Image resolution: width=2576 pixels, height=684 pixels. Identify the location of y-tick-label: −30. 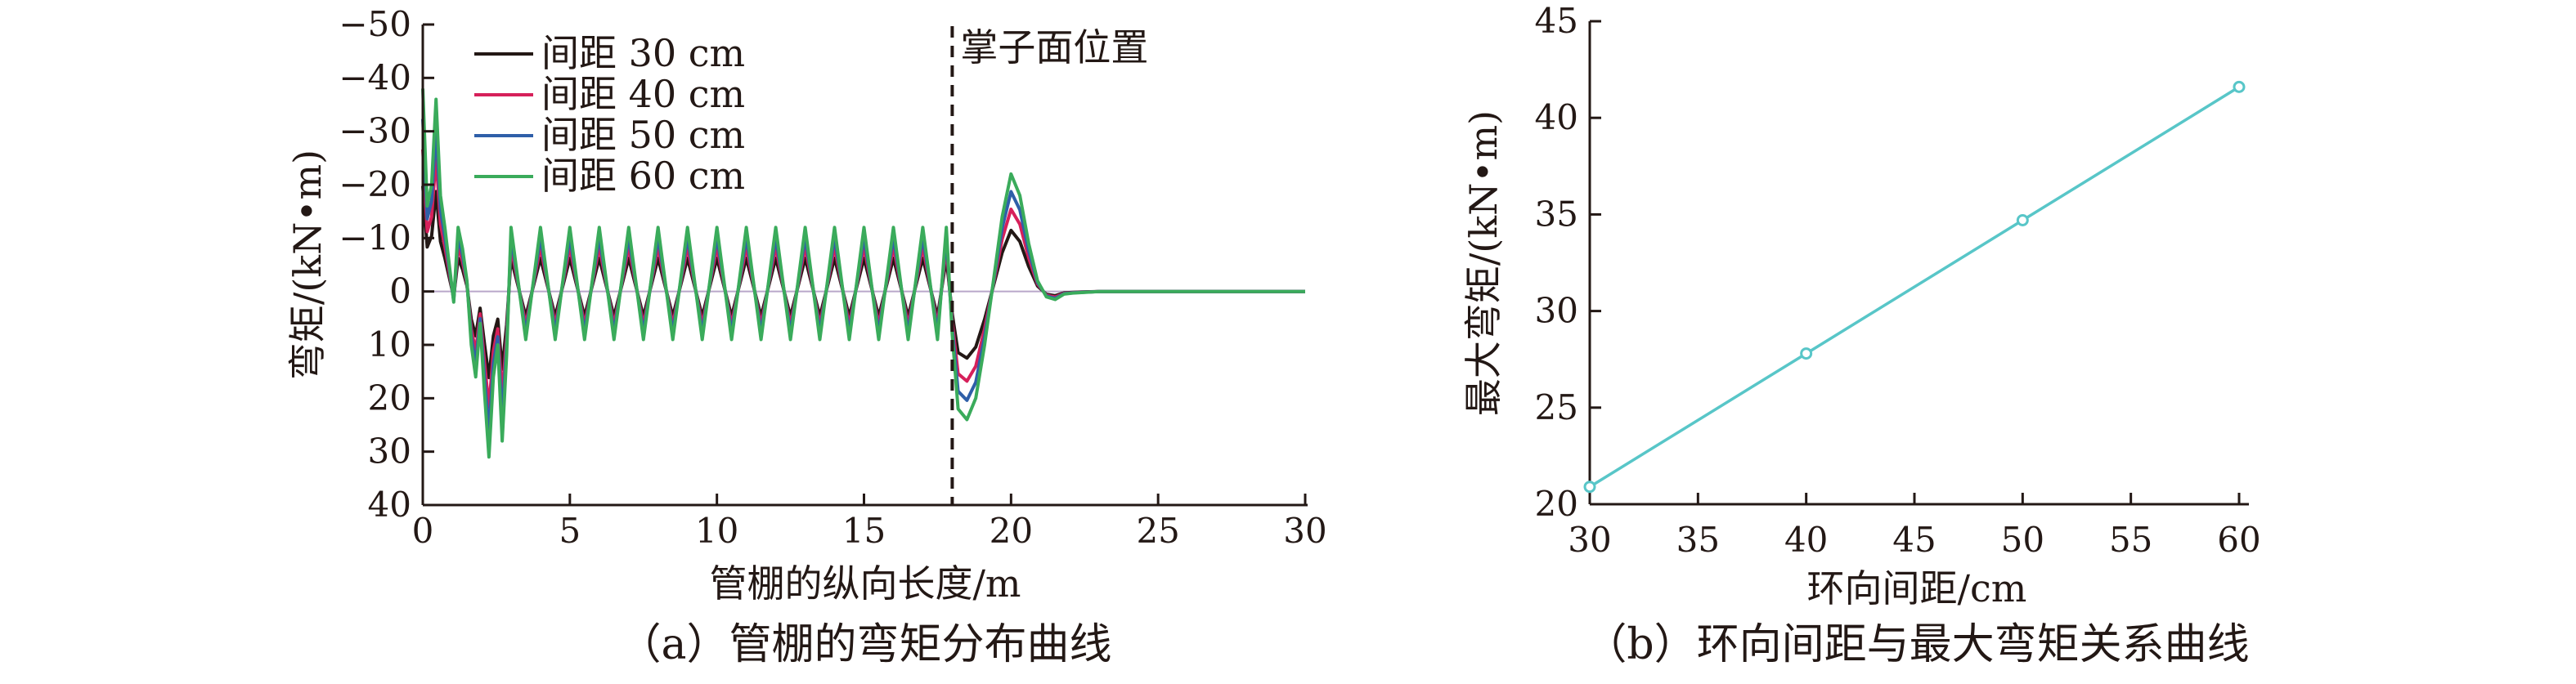
(375, 131).